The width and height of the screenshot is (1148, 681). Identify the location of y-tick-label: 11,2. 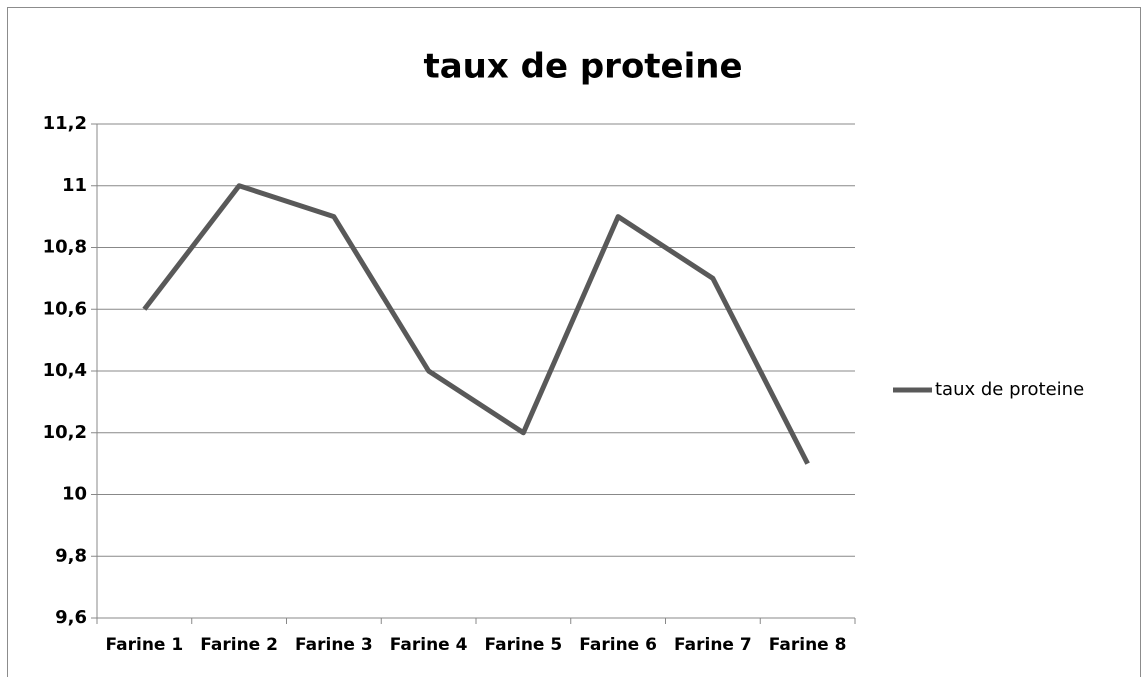
(65, 123).